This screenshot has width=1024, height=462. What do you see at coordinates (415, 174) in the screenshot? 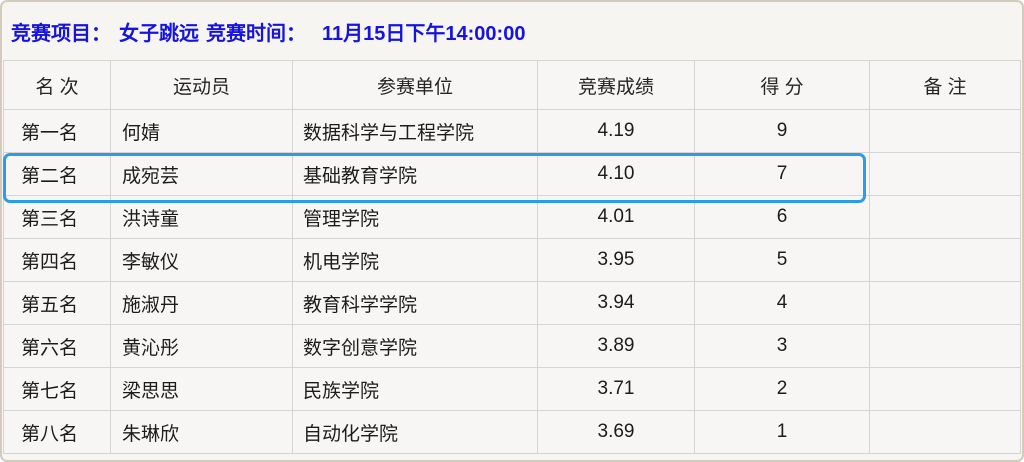
I see `unit-cell: 基础教育学院` at bounding box center [415, 174].